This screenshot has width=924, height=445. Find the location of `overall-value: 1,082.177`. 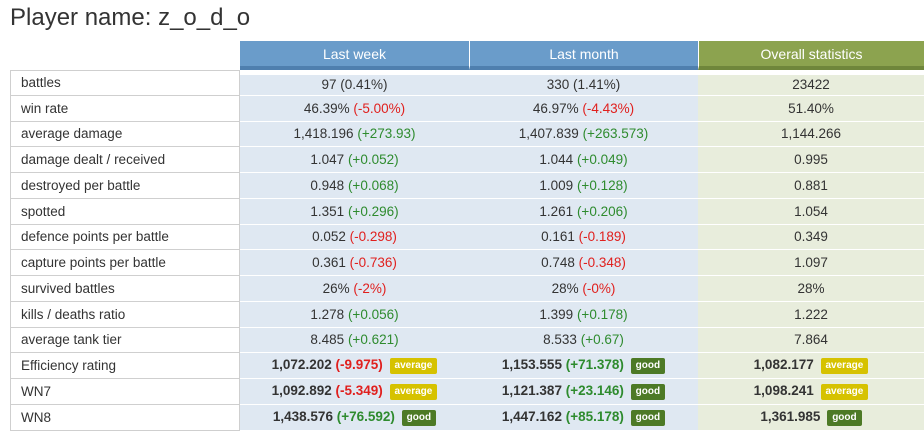

overall-value: 1,082.177 is located at coordinates (783, 365).